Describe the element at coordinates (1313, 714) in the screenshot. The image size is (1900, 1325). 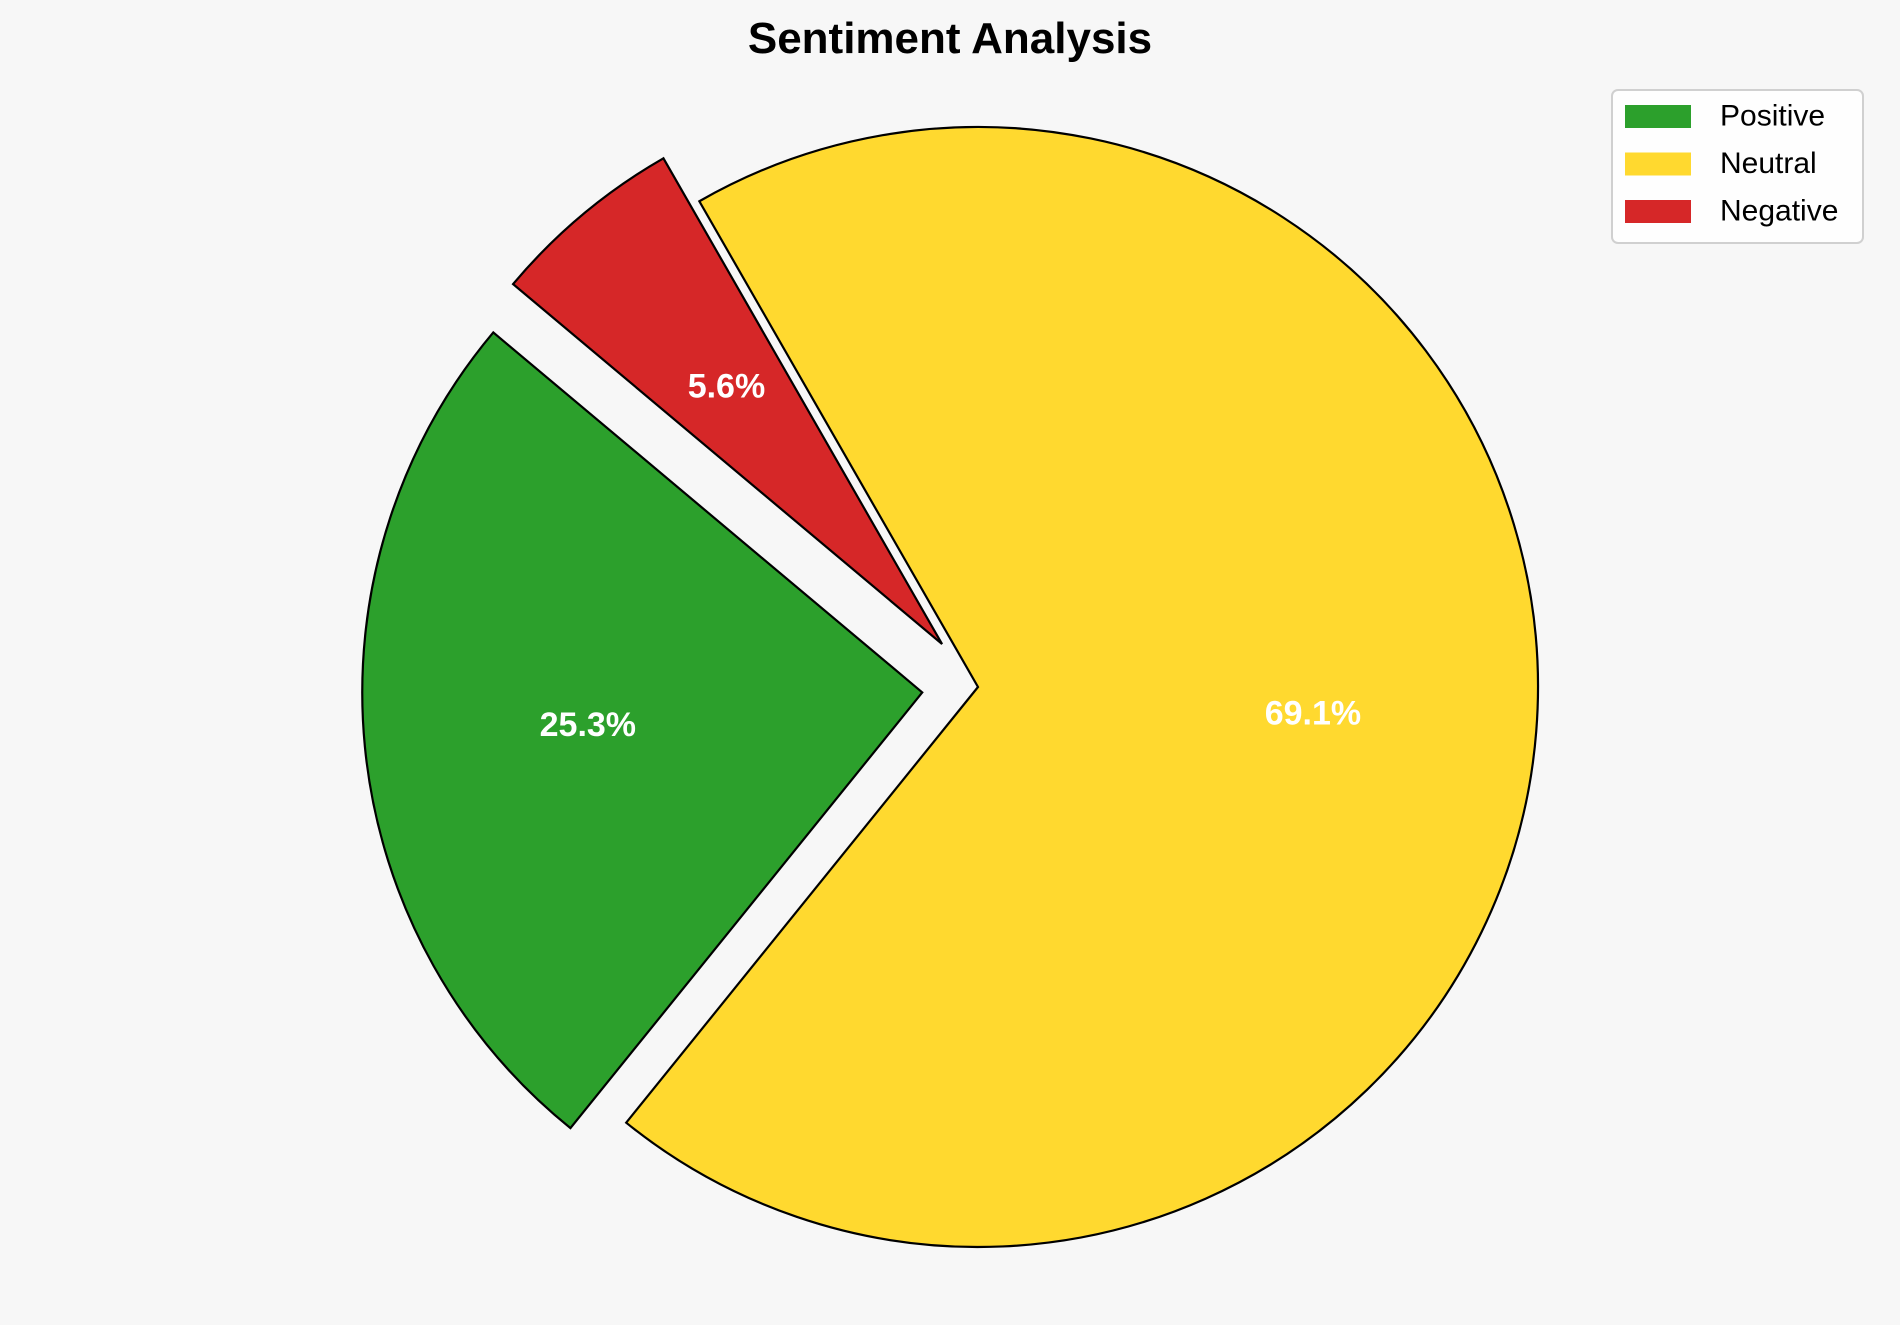
I see `pct-label-neutral: 69.1%` at that location.